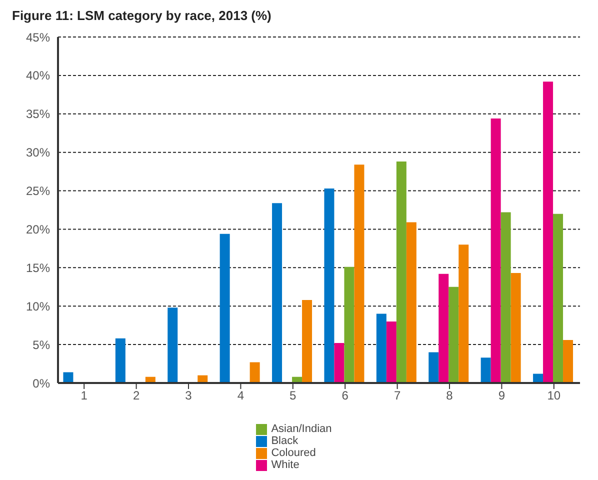 Image resolution: width=598 pixels, height=480 pixels. I want to click on x-tick-label: 3, so click(188, 395).